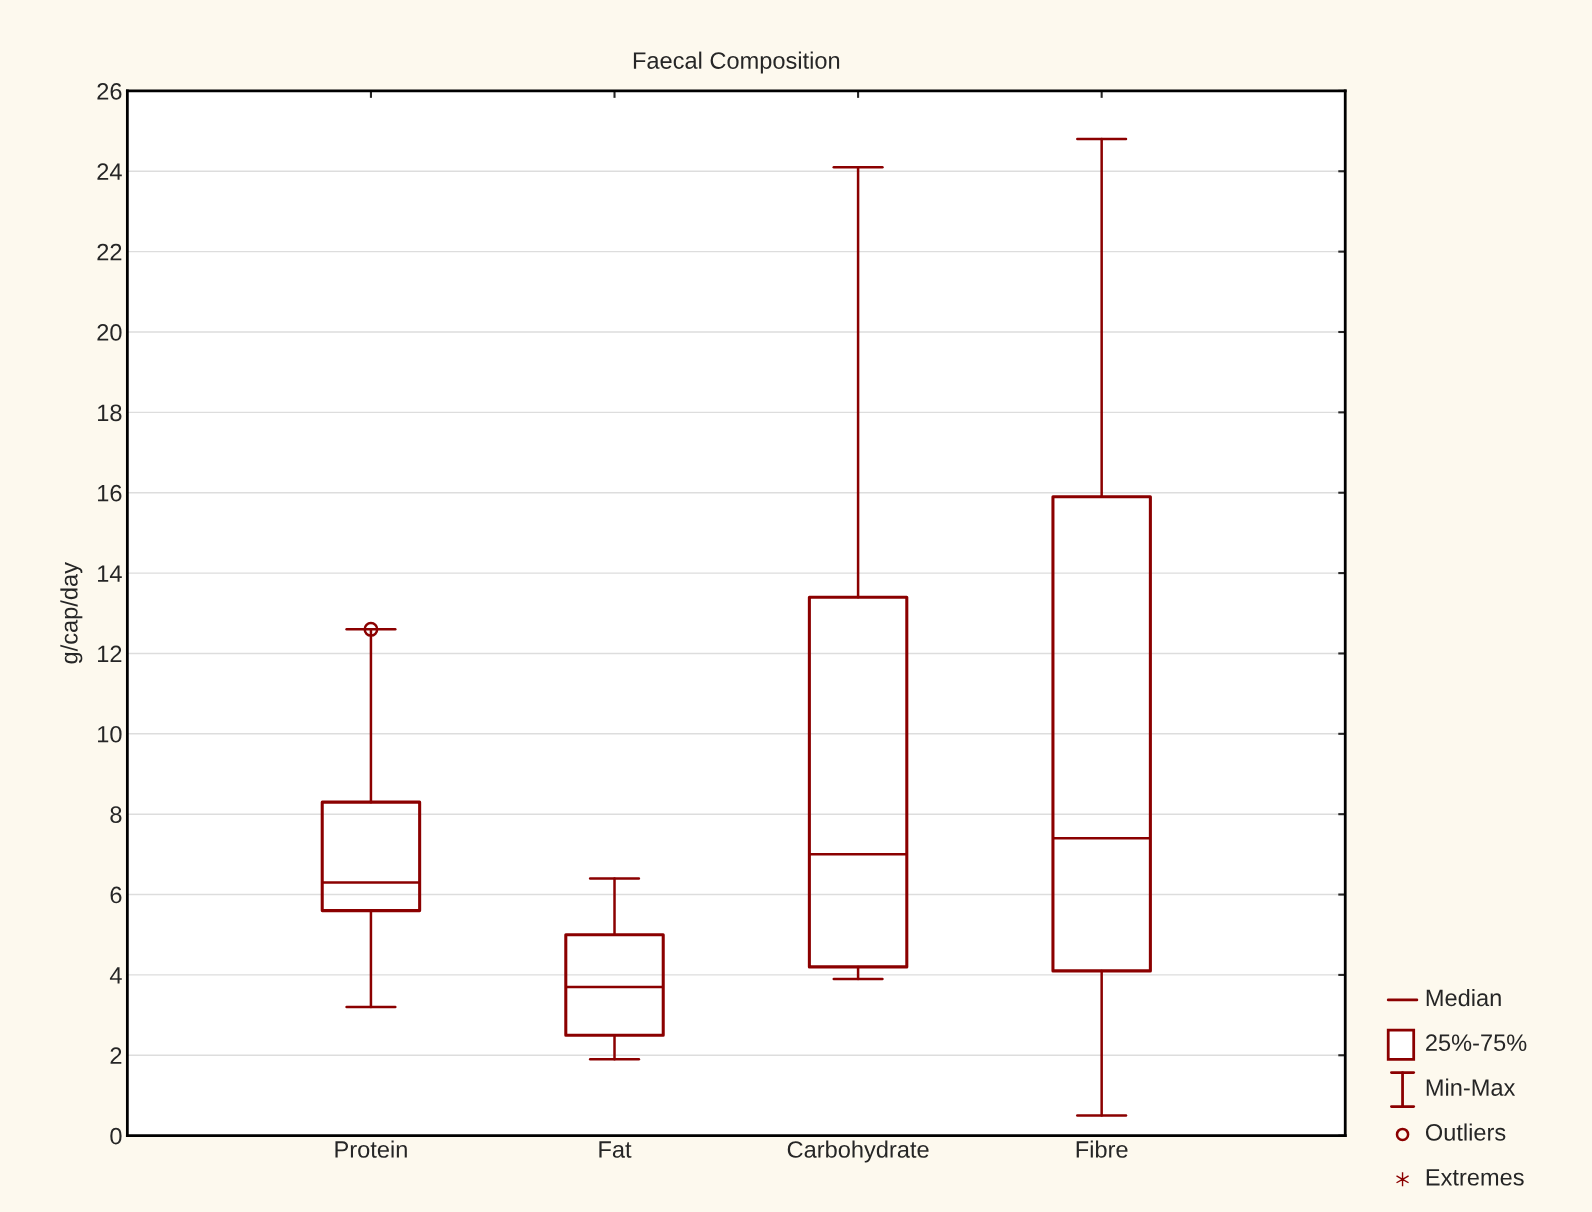 The image size is (1592, 1212). I want to click on x-tick-label: Carbohydrate, so click(858, 1151).